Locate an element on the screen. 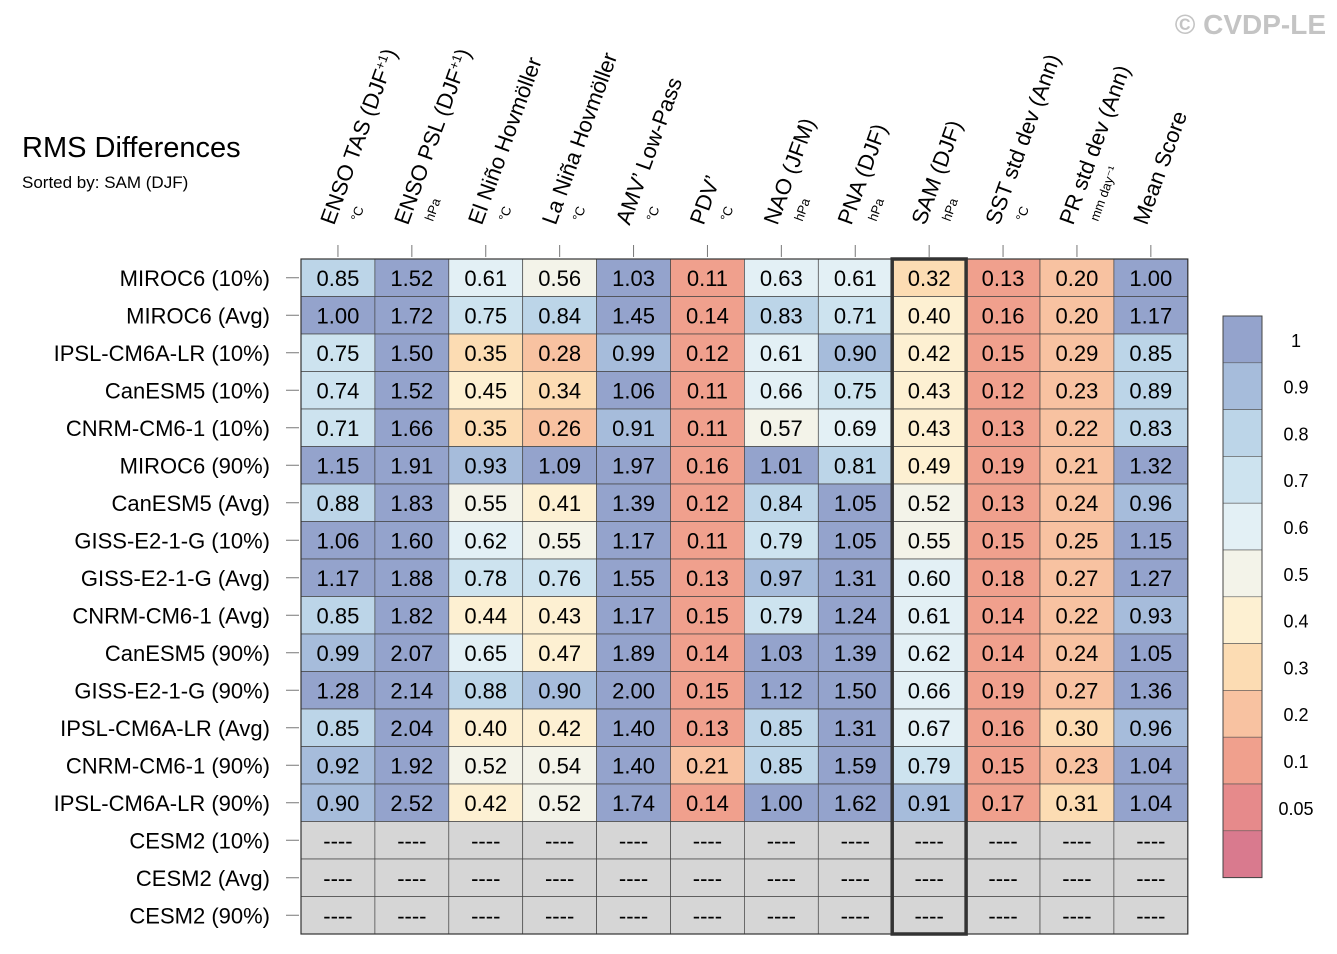  cell-value-label: 1.89 is located at coordinates (633, 653).